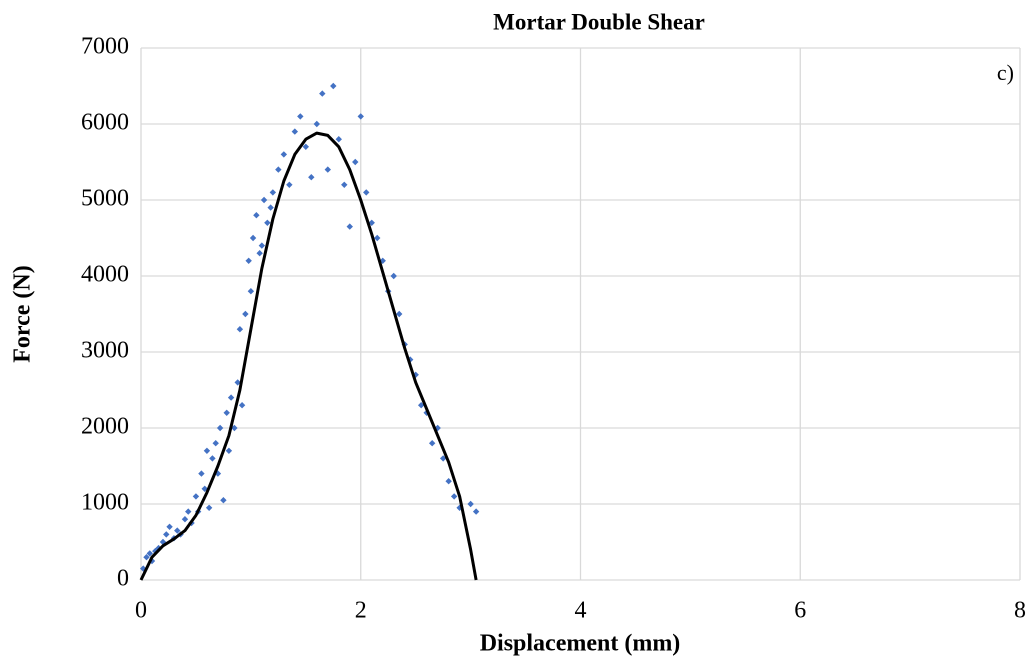 The image size is (1030, 665). What do you see at coordinates (141, 611) in the screenshot?
I see `x-tick-label: 0` at bounding box center [141, 611].